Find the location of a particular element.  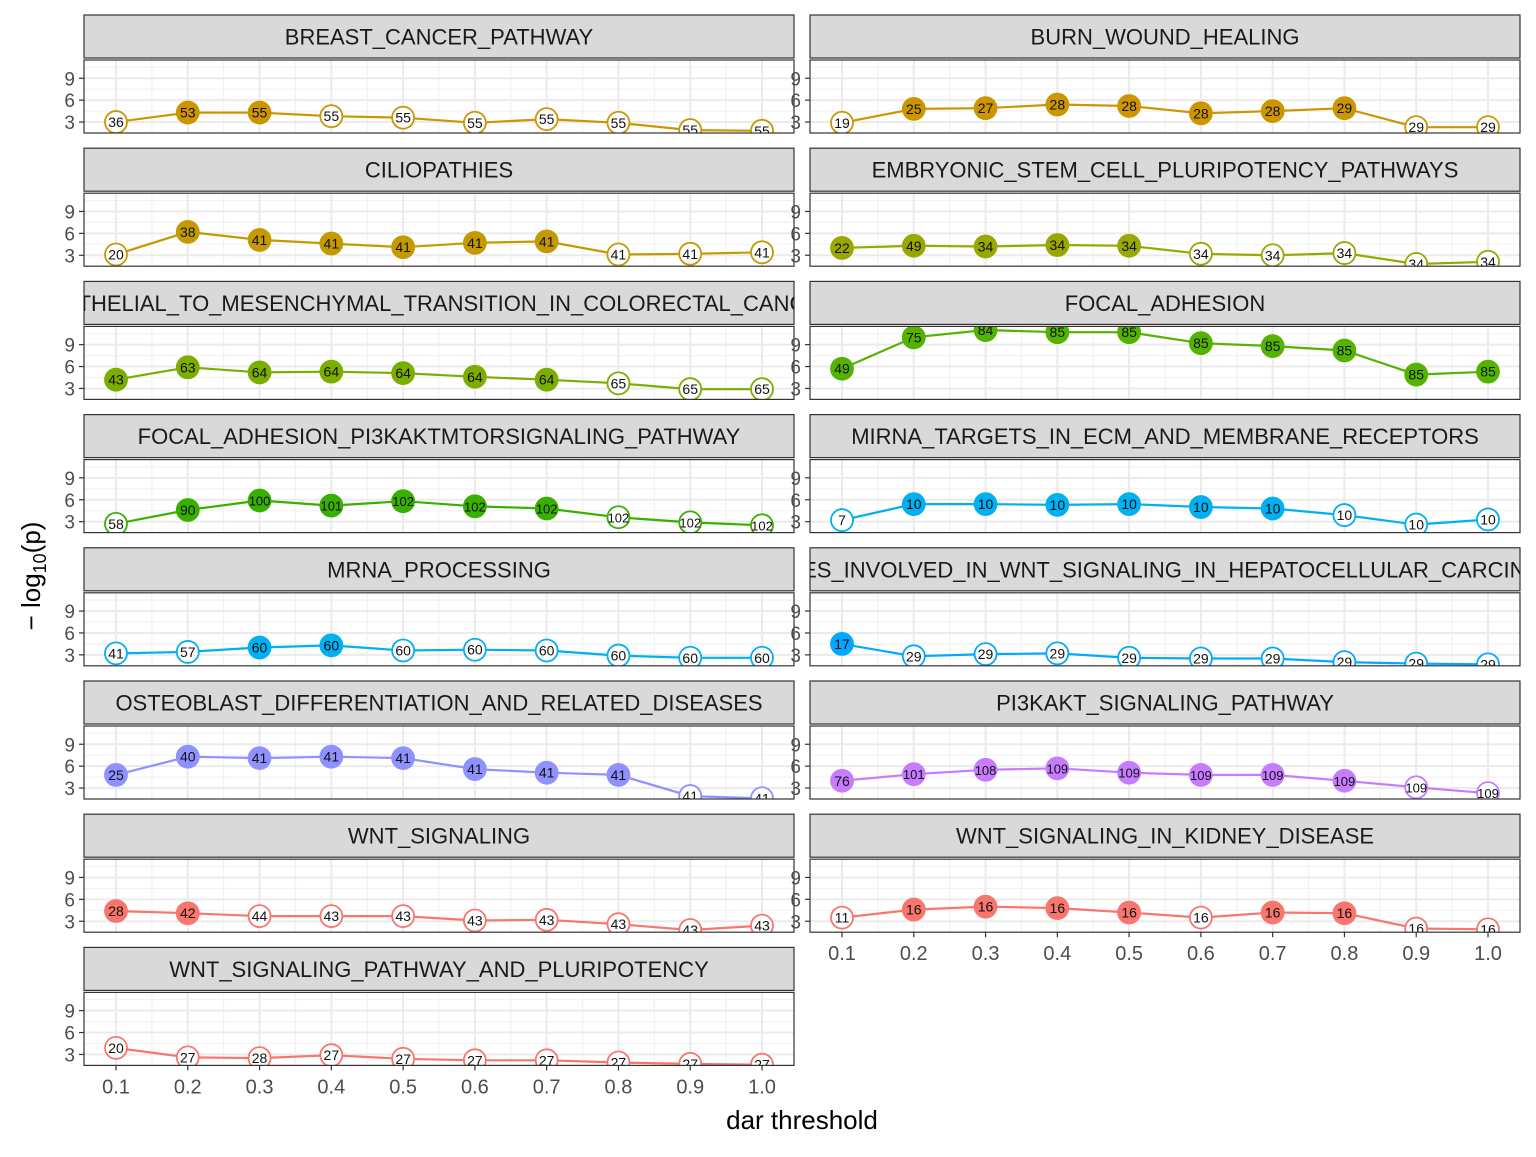

data-label: 19 is located at coordinates (842, 123).